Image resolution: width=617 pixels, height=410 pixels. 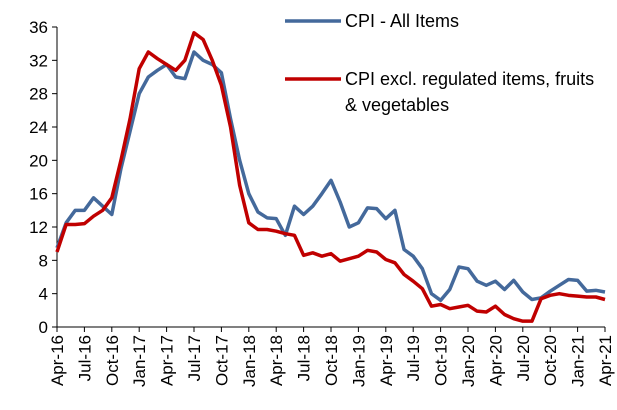 What do you see at coordinates (304, 358) in the screenshot?
I see `x-tick-label: Jul-18` at bounding box center [304, 358].